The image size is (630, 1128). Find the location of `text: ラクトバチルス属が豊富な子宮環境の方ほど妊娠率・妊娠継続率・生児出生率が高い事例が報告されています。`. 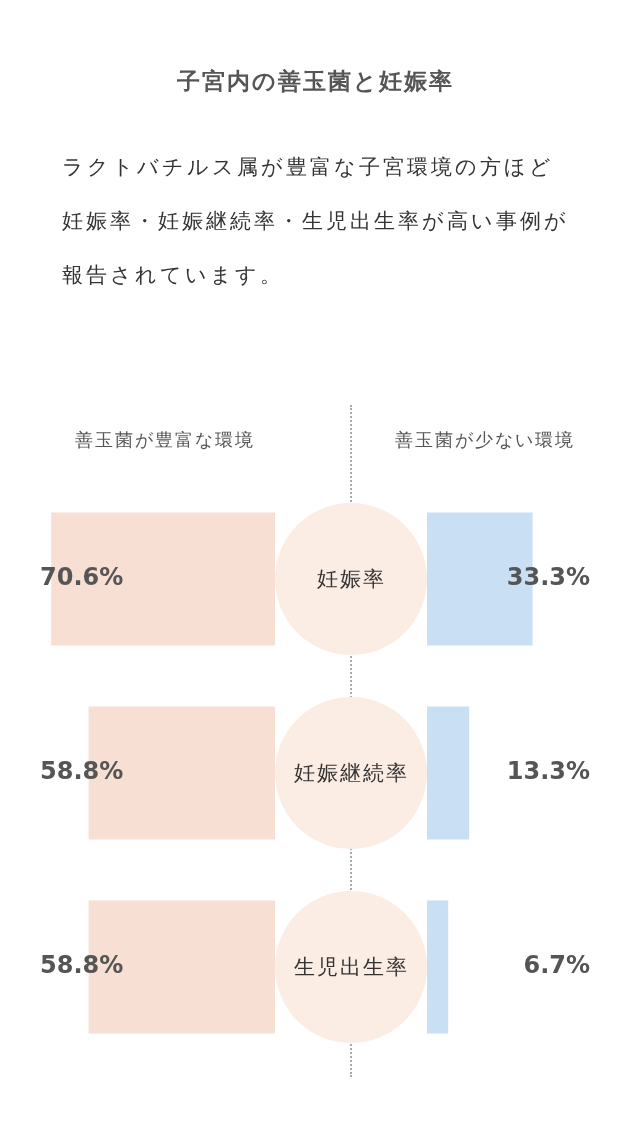

text: ラクトバチルス属が豊富な子宮環境の方ほど妊娠率・妊娠継続率・生児出生率が高い事例が報告されています。 is located at coordinates (315, 221).